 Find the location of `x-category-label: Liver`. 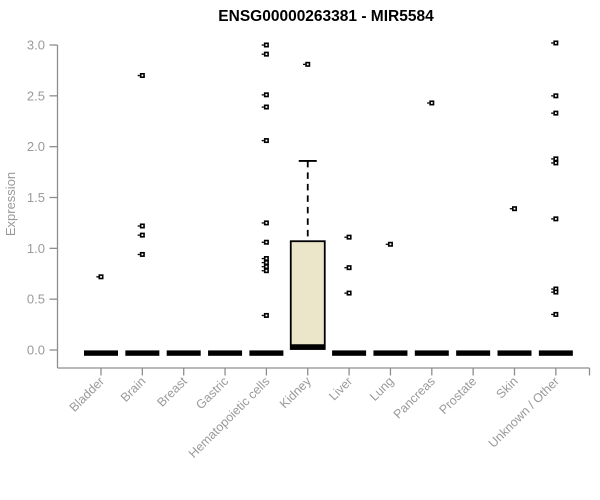

x-category-label: Liver is located at coordinates (340, 388).